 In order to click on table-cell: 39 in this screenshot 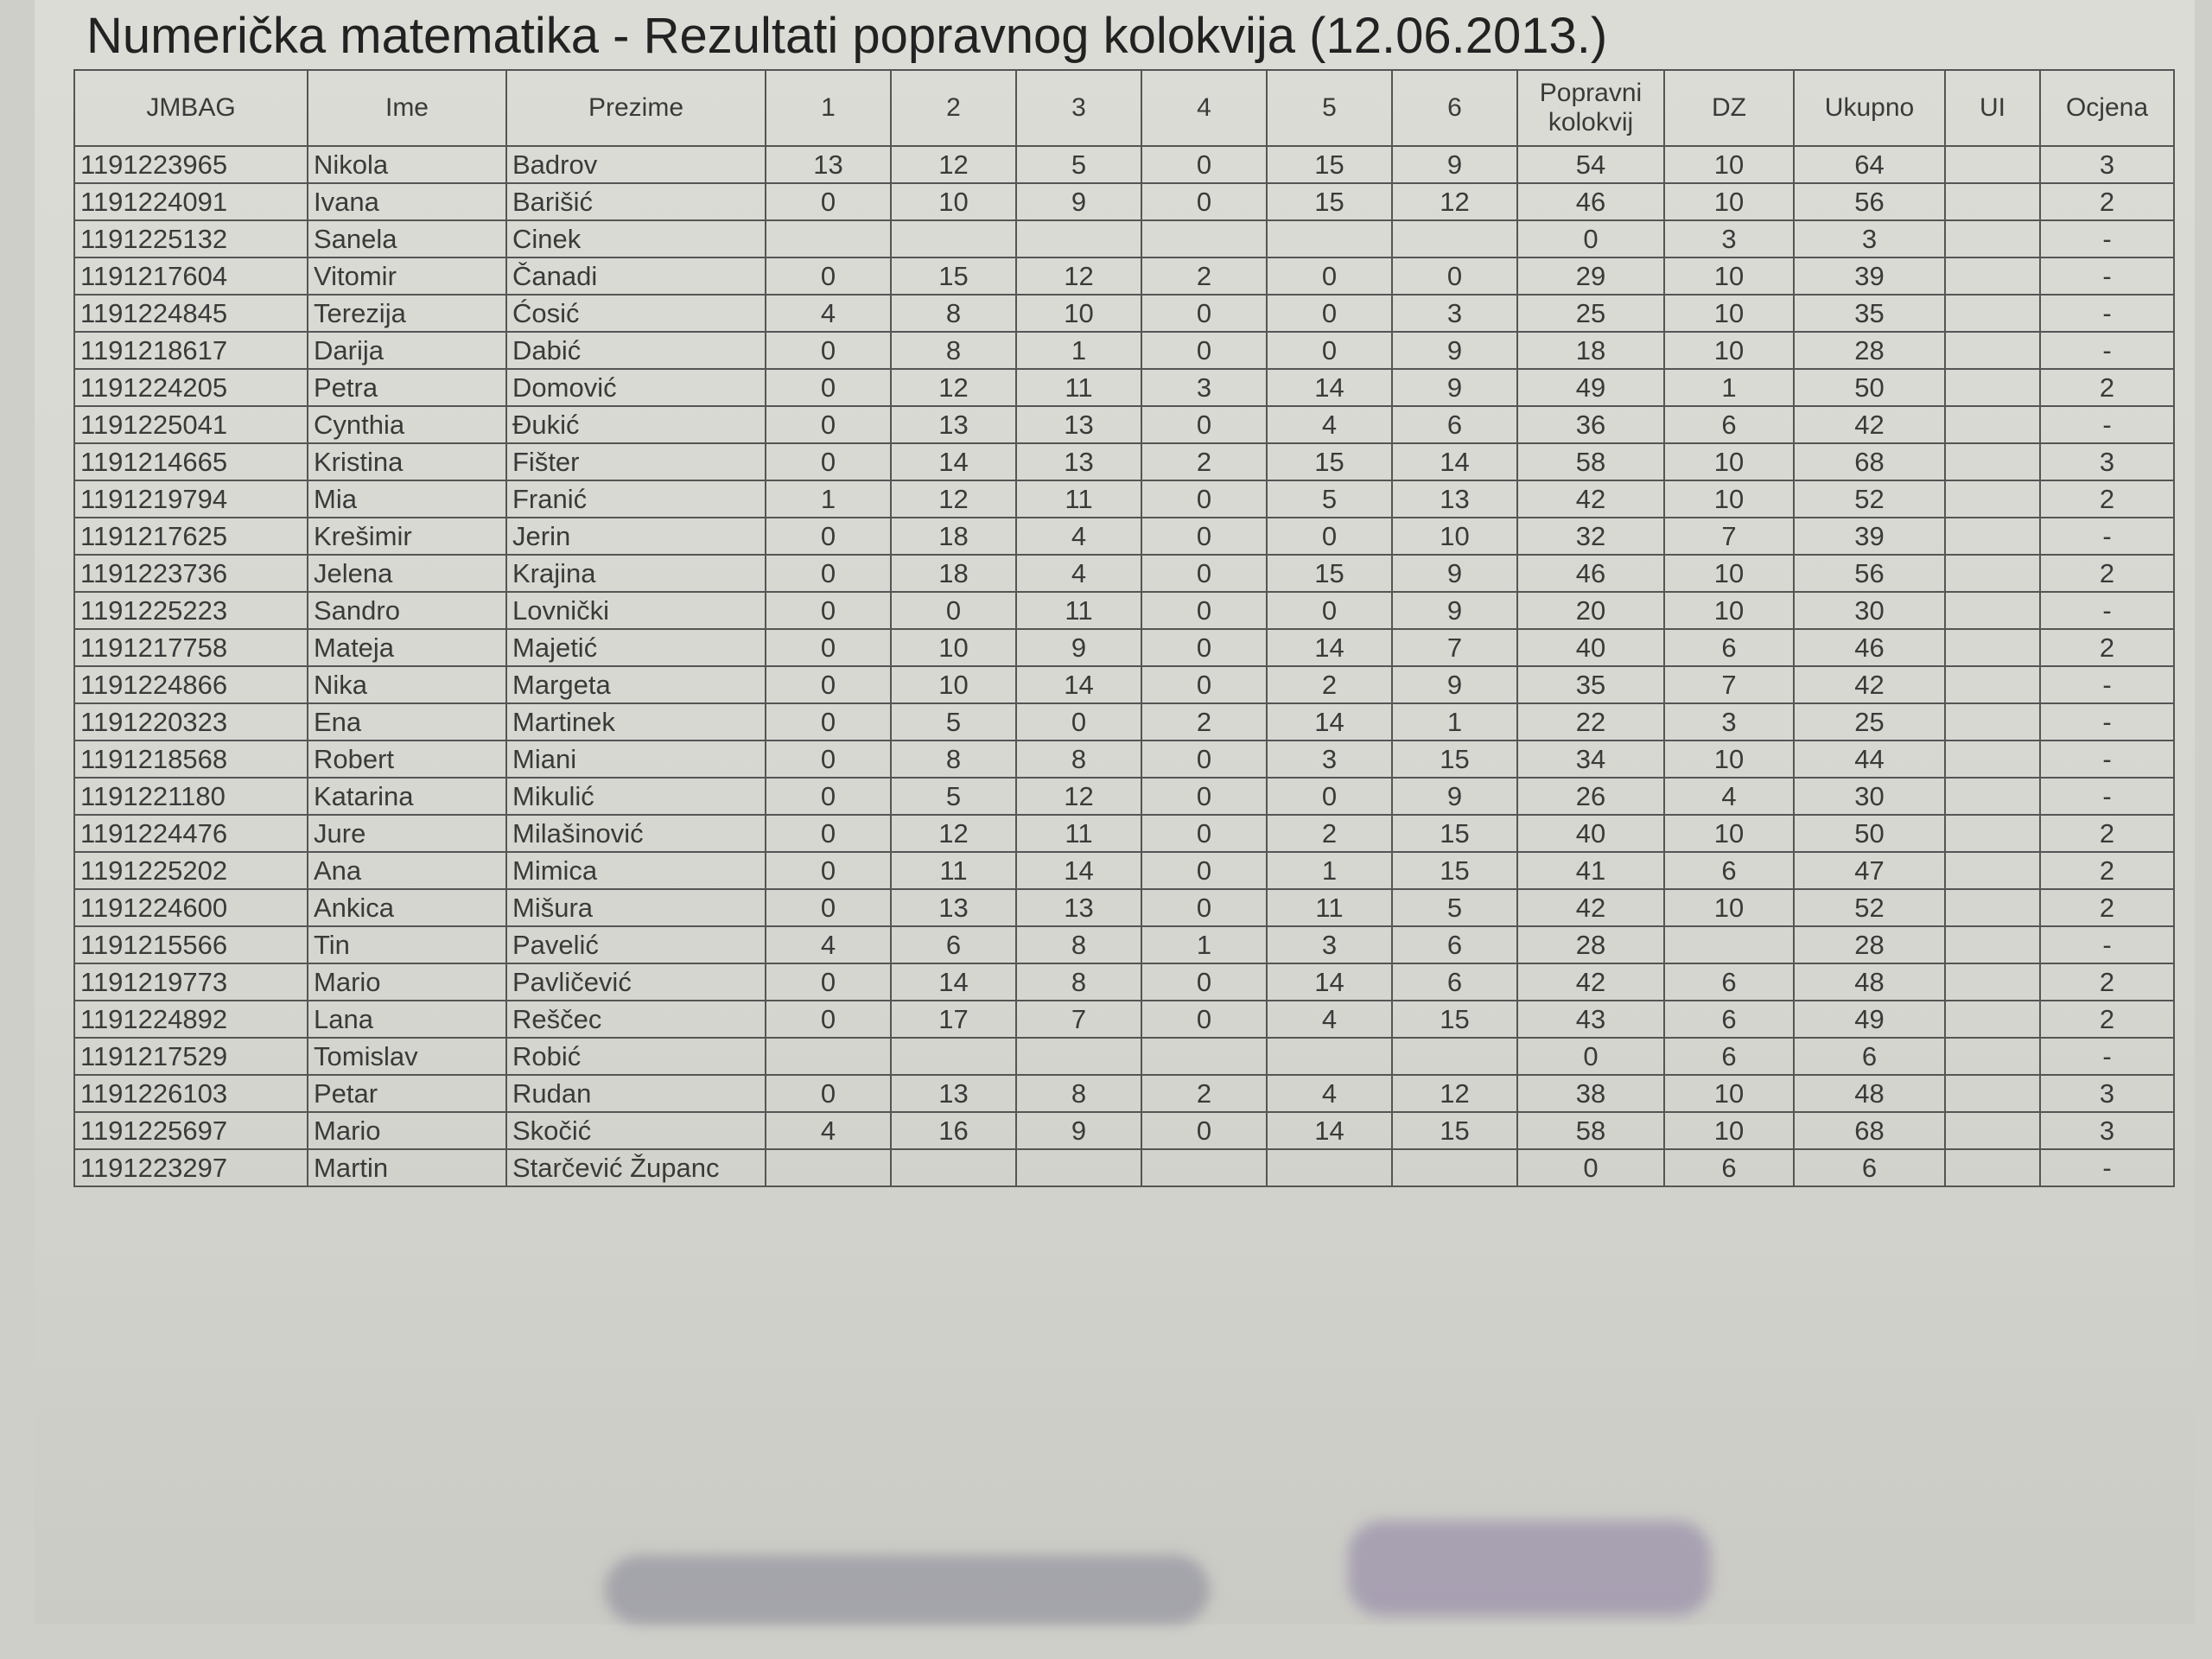, I will do `click(1869, 276)`.